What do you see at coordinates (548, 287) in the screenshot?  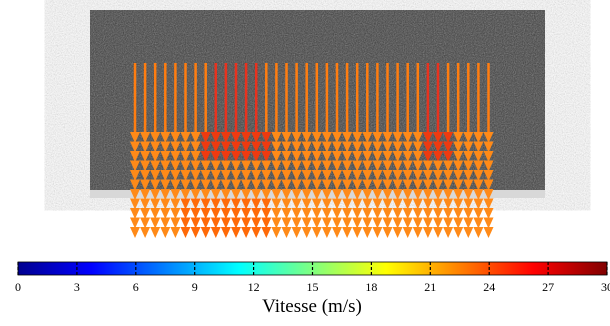 I see `tick-label: 27` at bounding box center [548, 287].